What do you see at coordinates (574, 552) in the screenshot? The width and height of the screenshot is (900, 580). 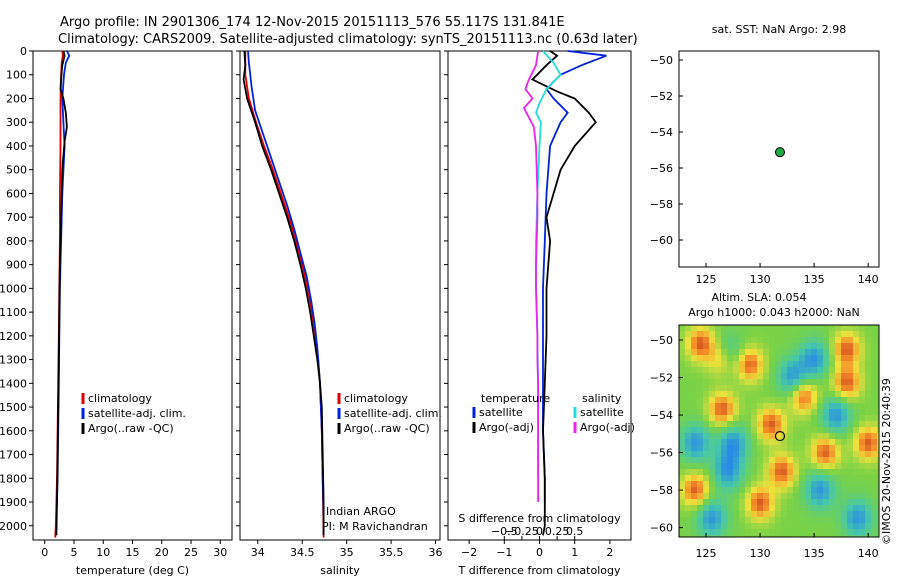 I see `x-tick-label: 1` at bounding box center [574, 552].